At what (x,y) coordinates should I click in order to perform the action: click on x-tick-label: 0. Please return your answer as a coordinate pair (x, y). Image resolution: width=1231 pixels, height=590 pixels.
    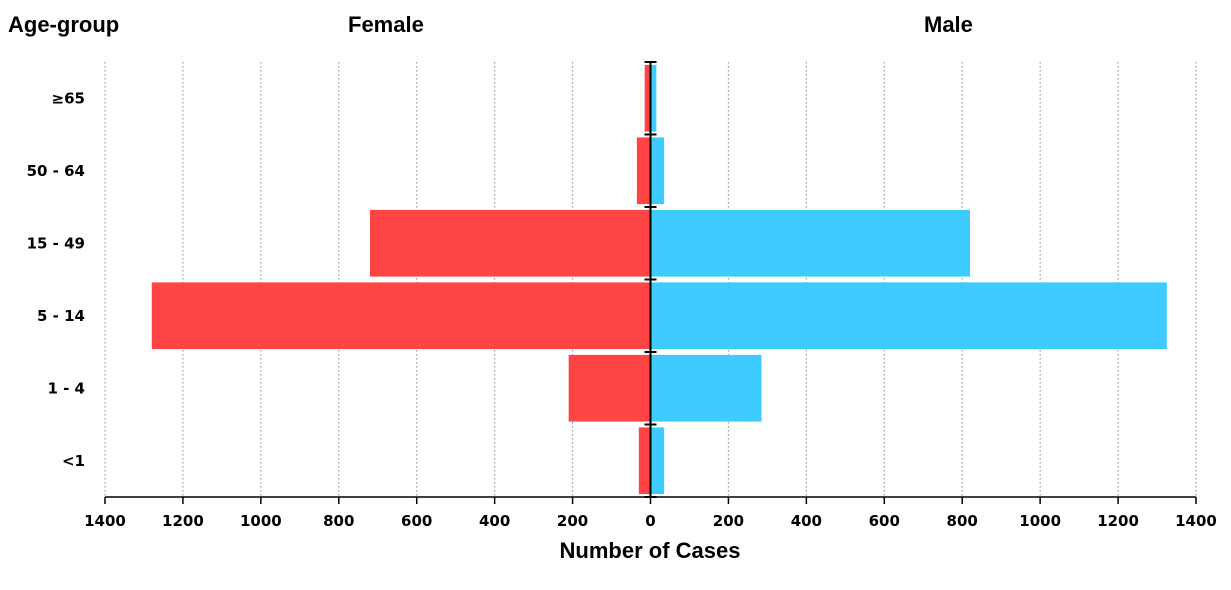
    Looking at the image, I should click on (650, 521).